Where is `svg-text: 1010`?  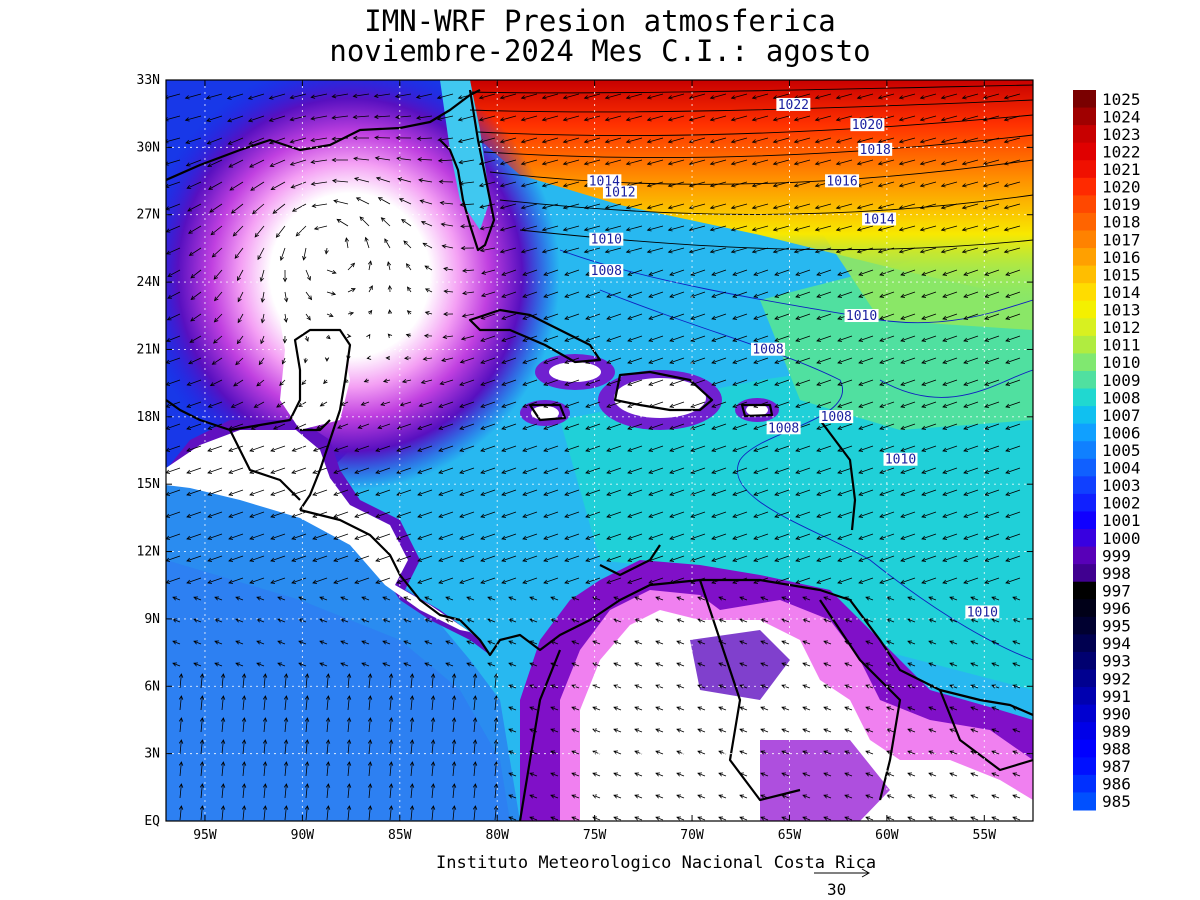 svg-text: 1010 is located at coordinates (900, 460).